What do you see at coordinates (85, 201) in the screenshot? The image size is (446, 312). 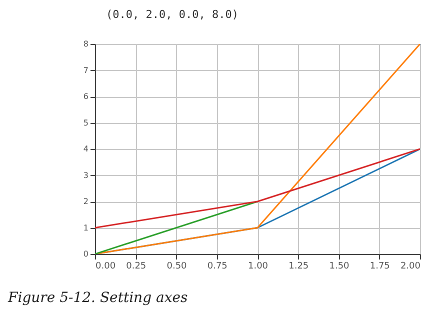 I see `y-tick-label: 2` at bounding box center [85, 201].